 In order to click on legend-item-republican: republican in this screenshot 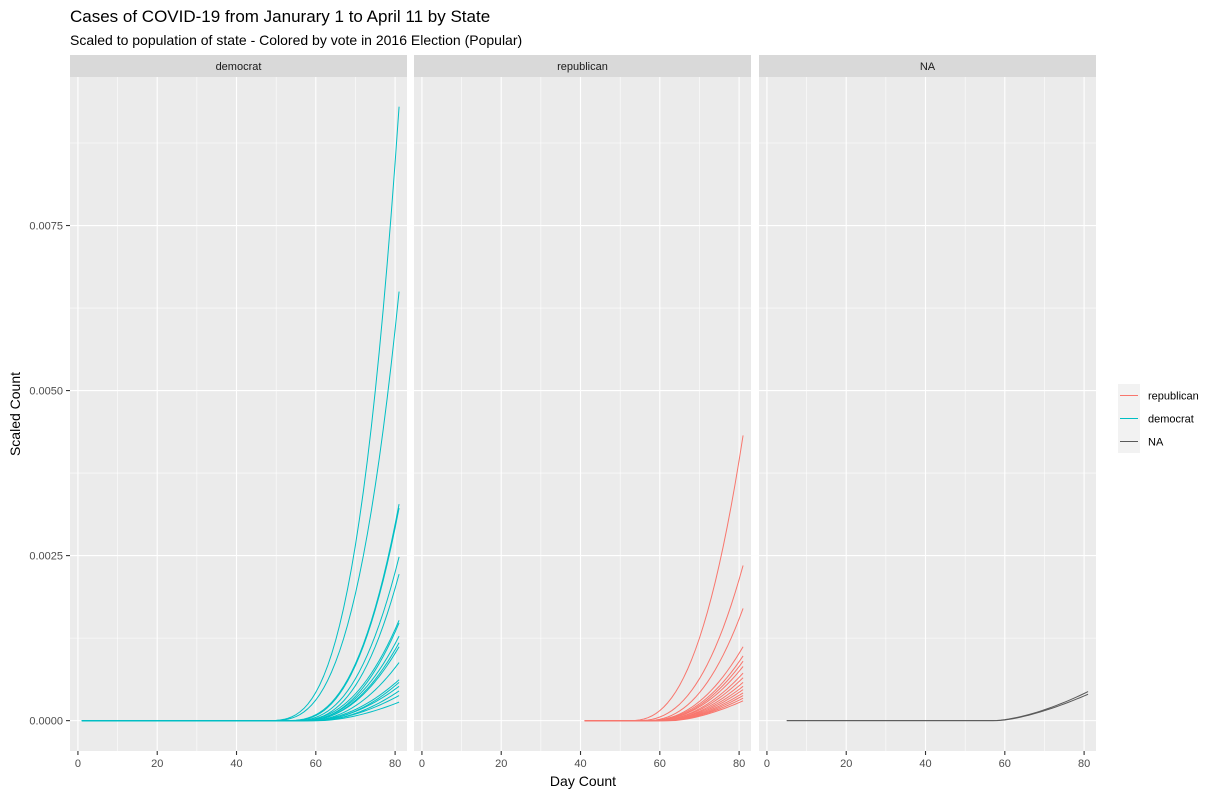, I will do `click(1158, 395)`.